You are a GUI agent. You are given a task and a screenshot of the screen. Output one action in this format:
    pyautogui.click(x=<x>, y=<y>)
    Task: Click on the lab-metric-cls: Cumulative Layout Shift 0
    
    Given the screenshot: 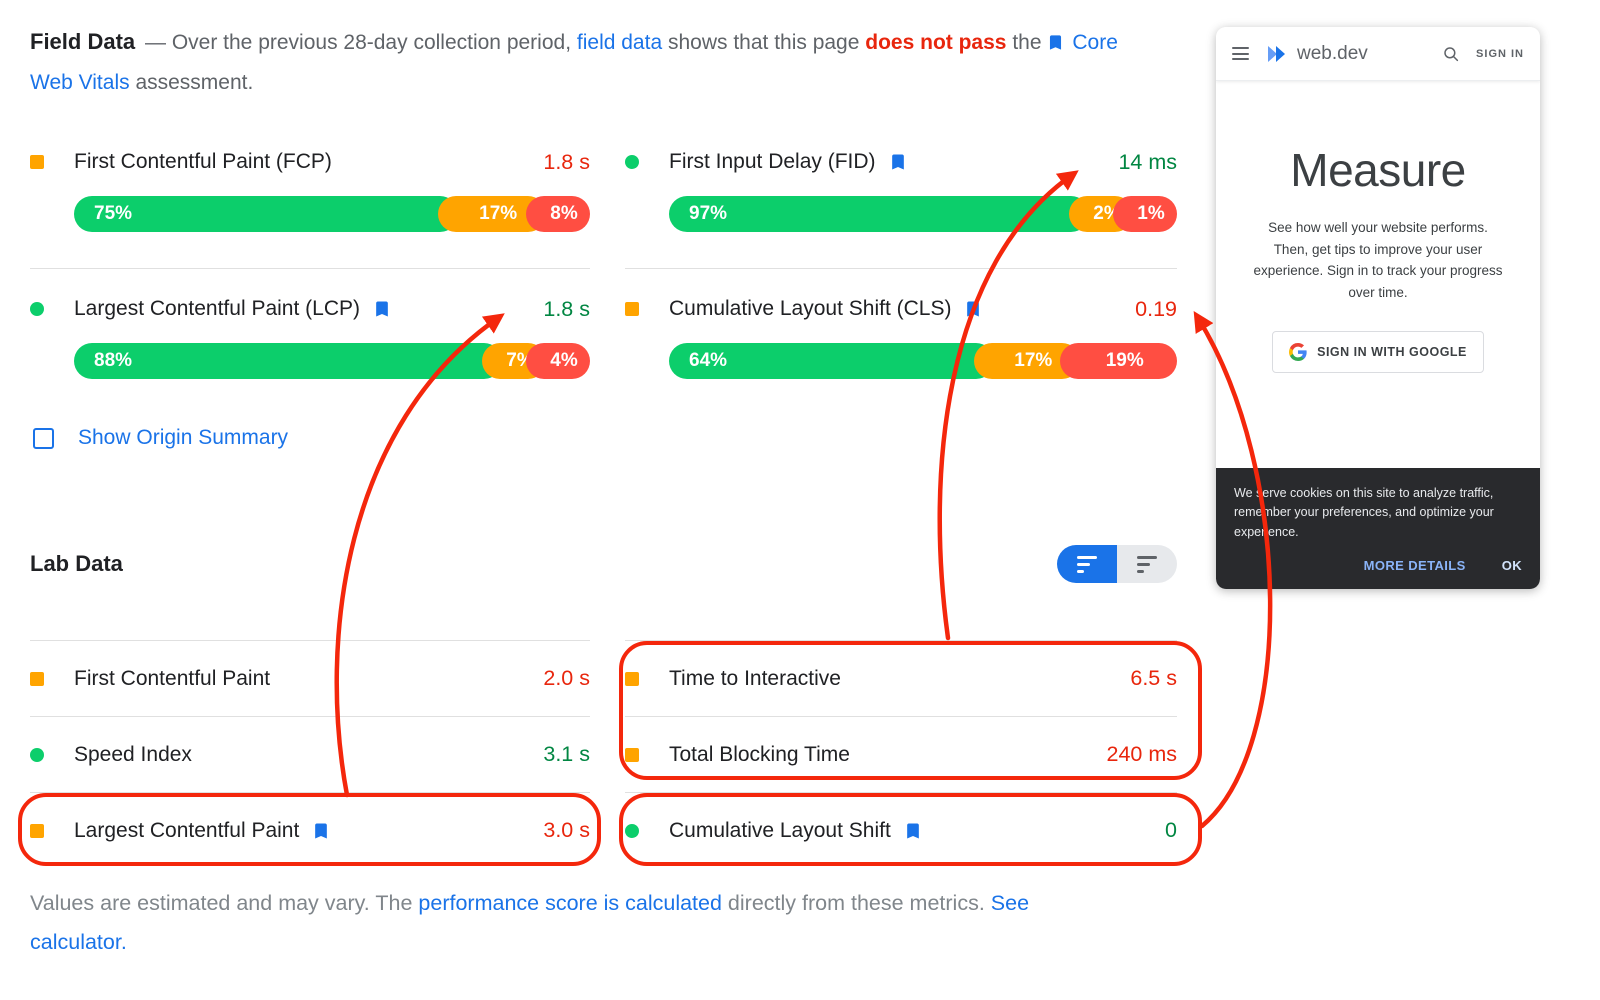 What is the action you would take?
    pyautogui.click(x=901, y=830)
    